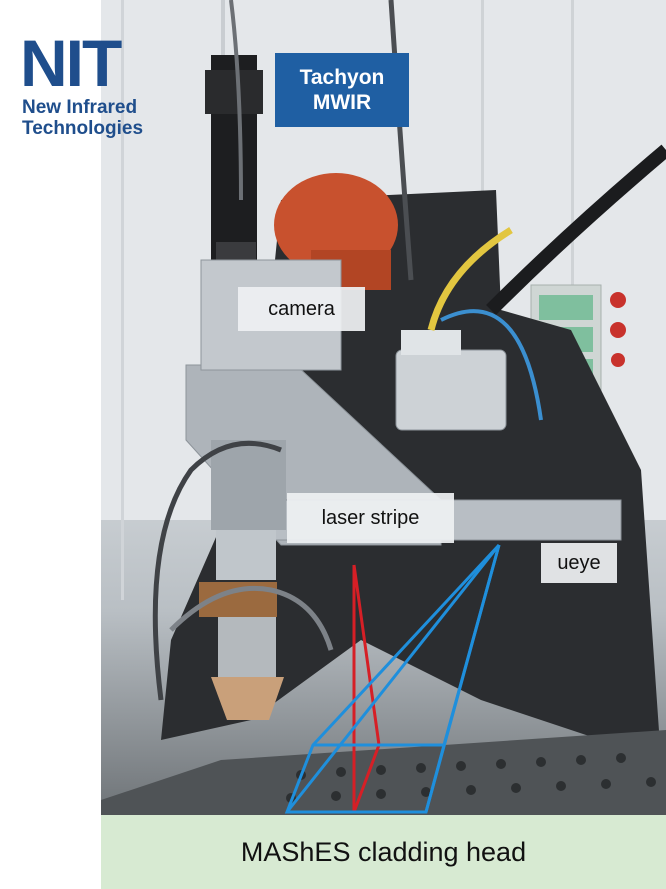 Image resolution: width=666 pixels, height=889 pixels. What do you see at coordinates (342, 77) in the screenshot?
I see `tachyon-label-line-1: Tachyon` at bounding box center [342, 77].